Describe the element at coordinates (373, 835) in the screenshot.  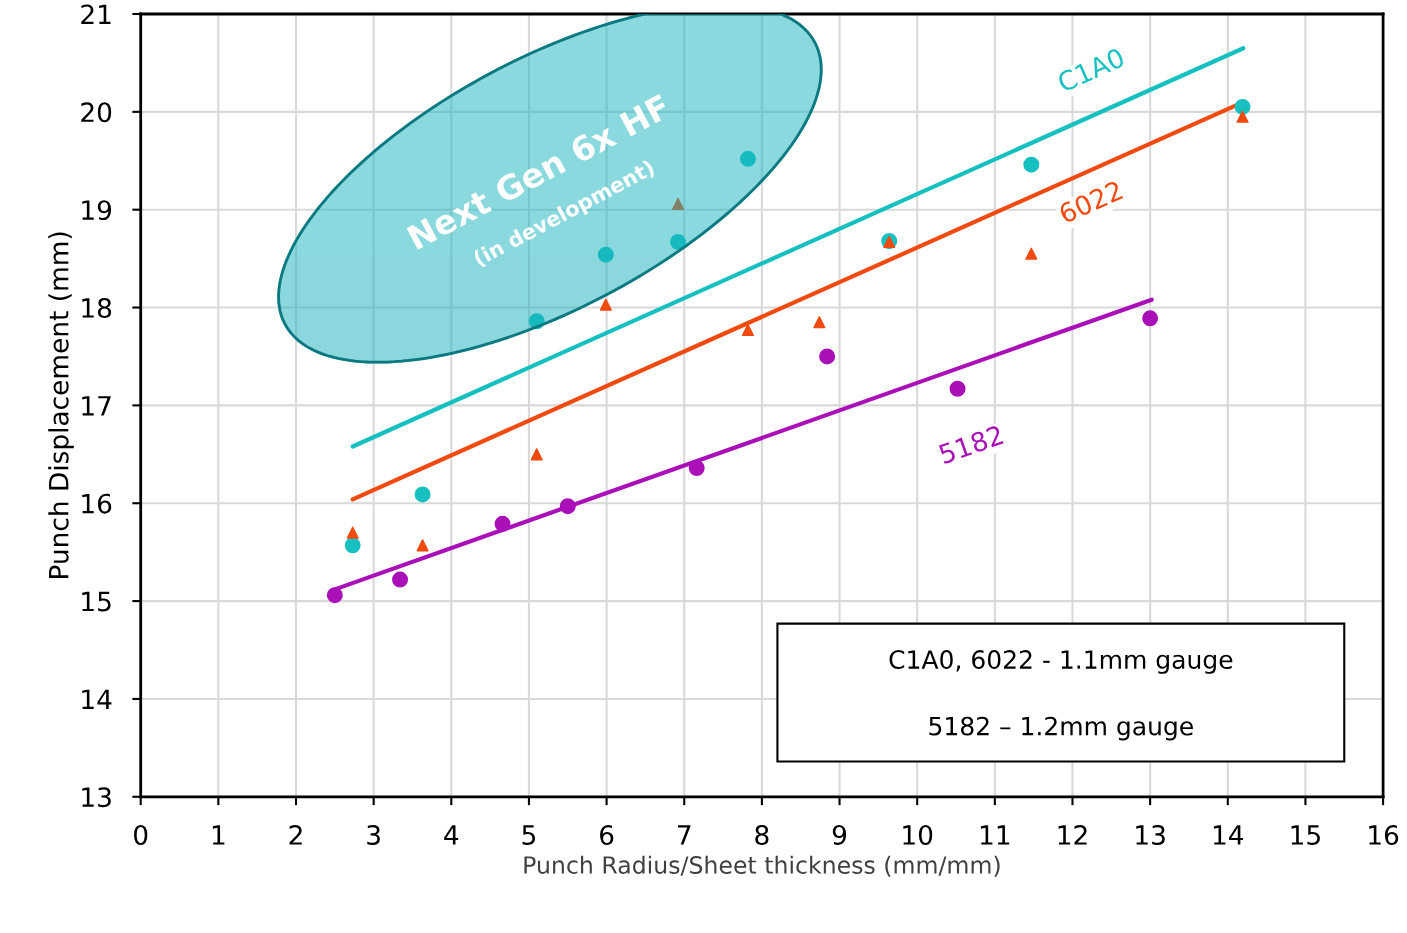
I see `x-tick-label: 3` at that location.